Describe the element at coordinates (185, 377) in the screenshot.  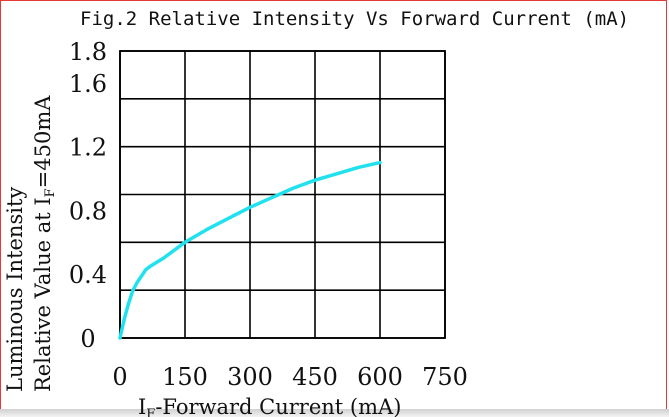
I see `x-tick-label-1: 150` at that location.